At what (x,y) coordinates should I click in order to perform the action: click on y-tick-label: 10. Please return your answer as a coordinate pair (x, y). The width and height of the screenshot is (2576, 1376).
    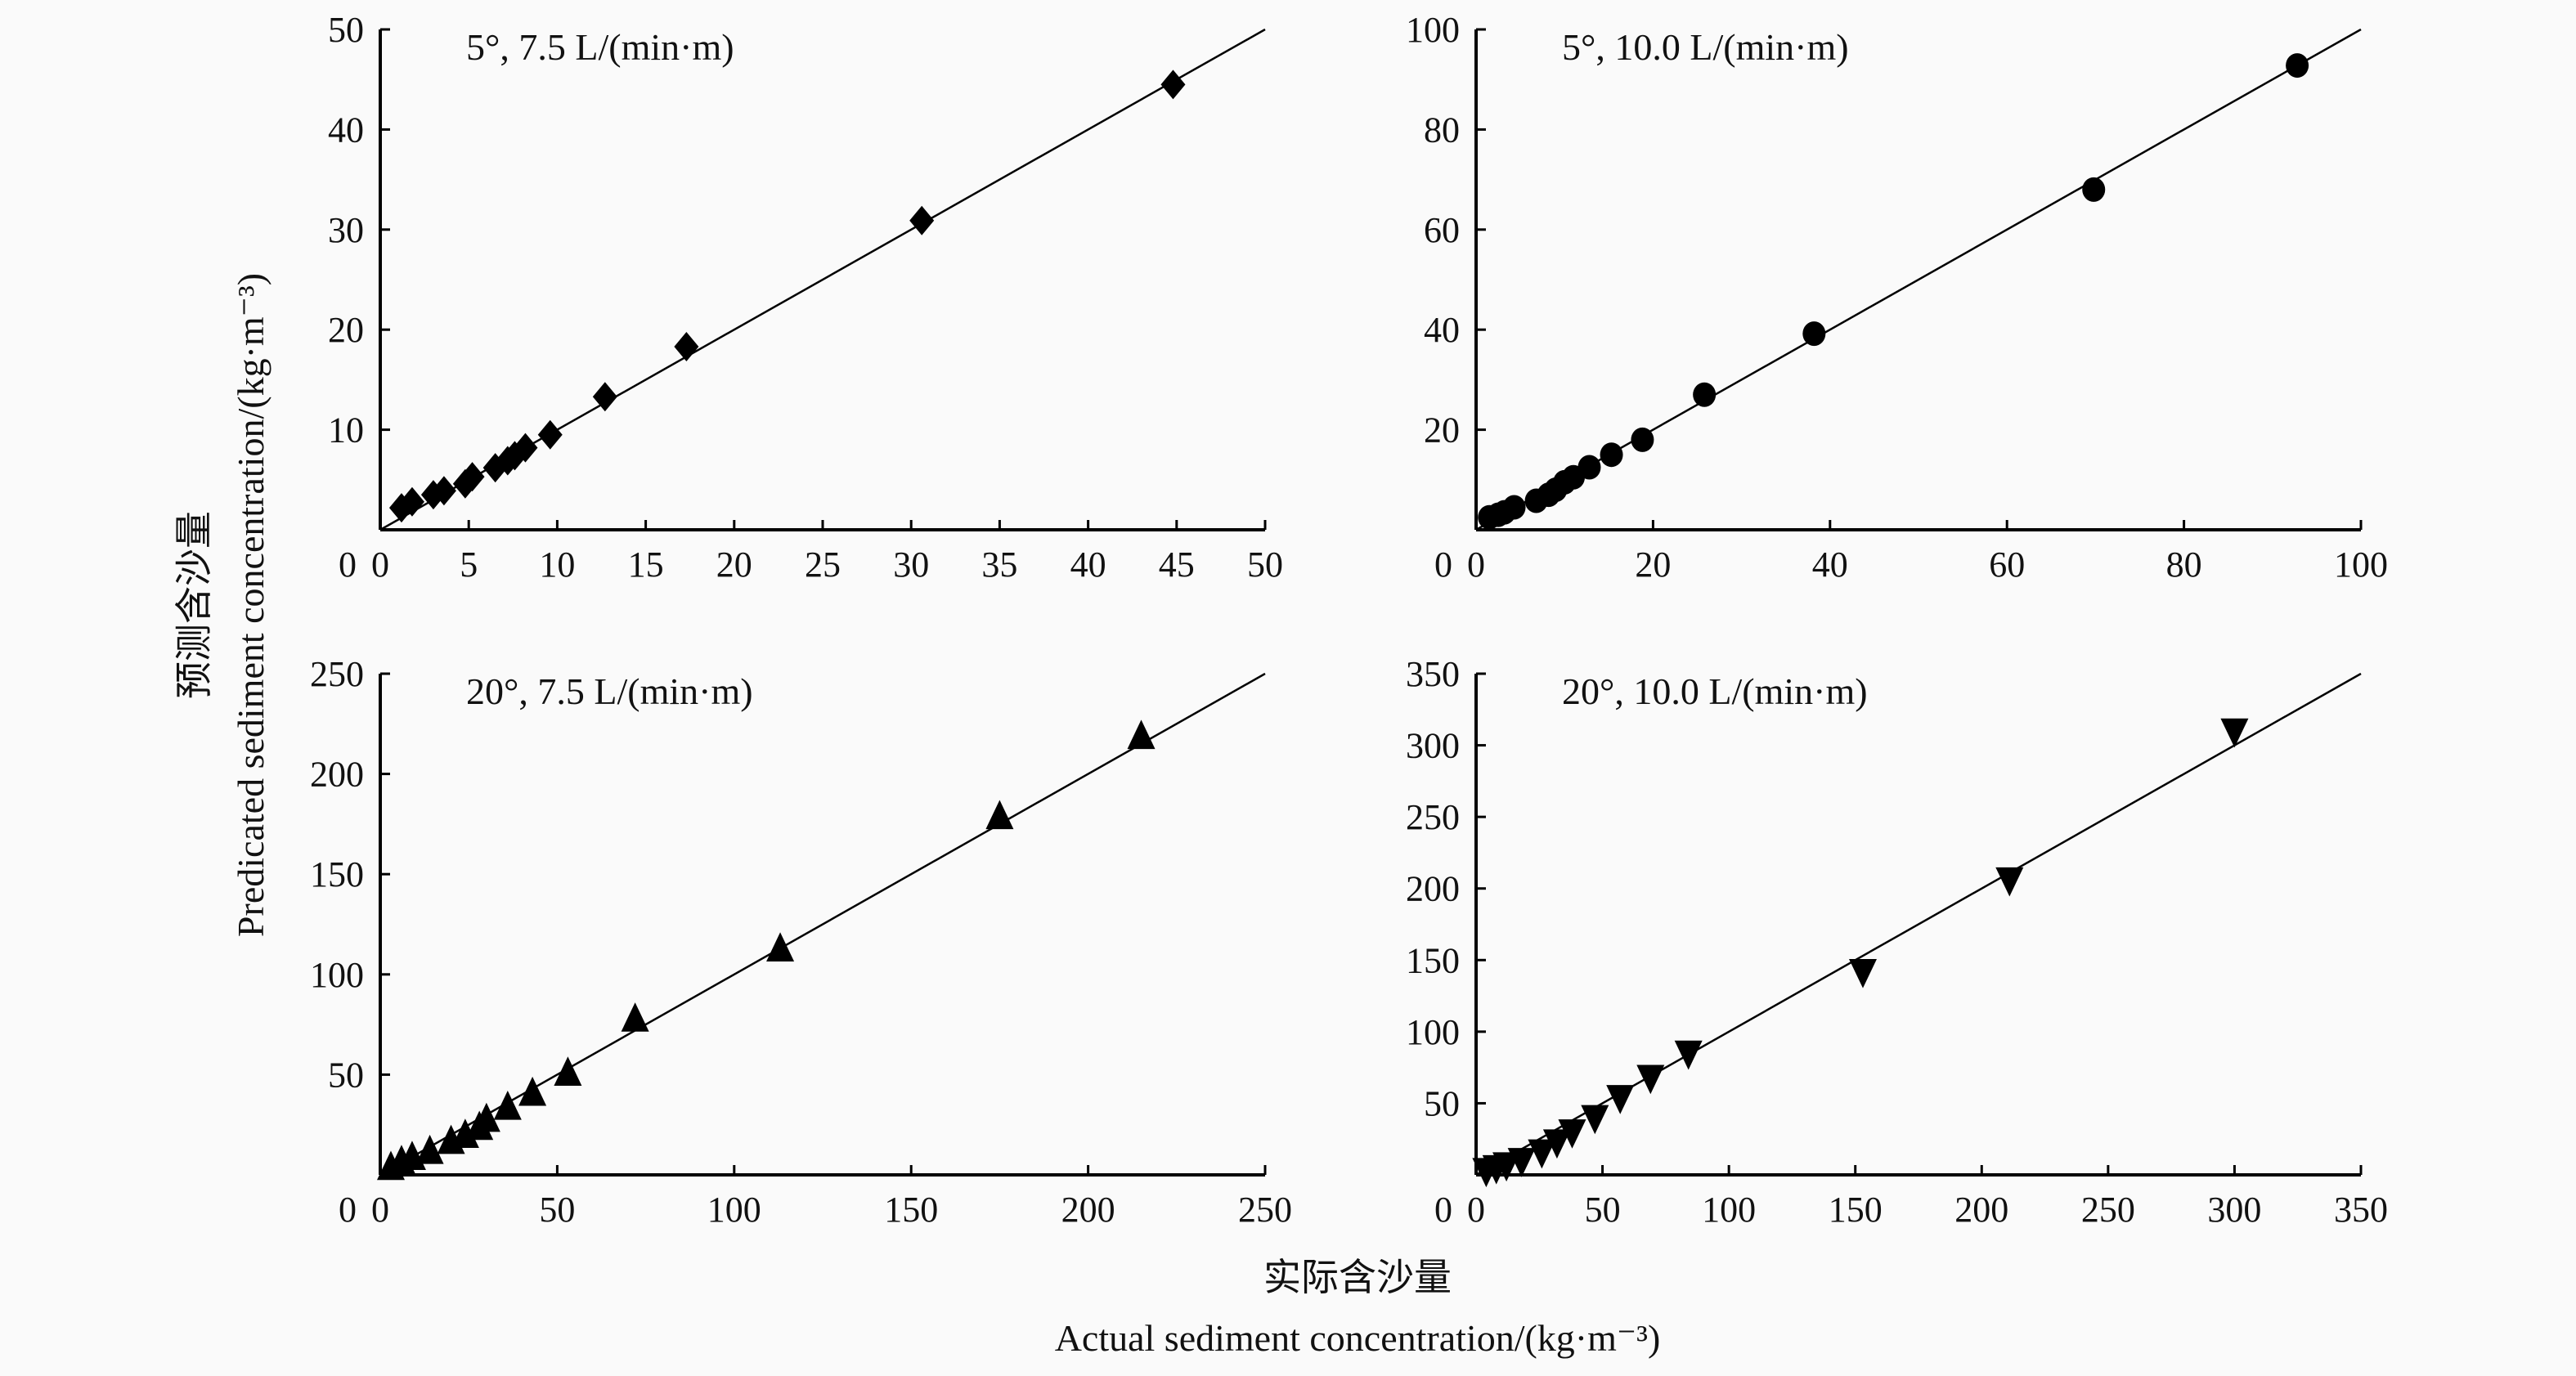
    Looking at the image, I should click on (346, 430).